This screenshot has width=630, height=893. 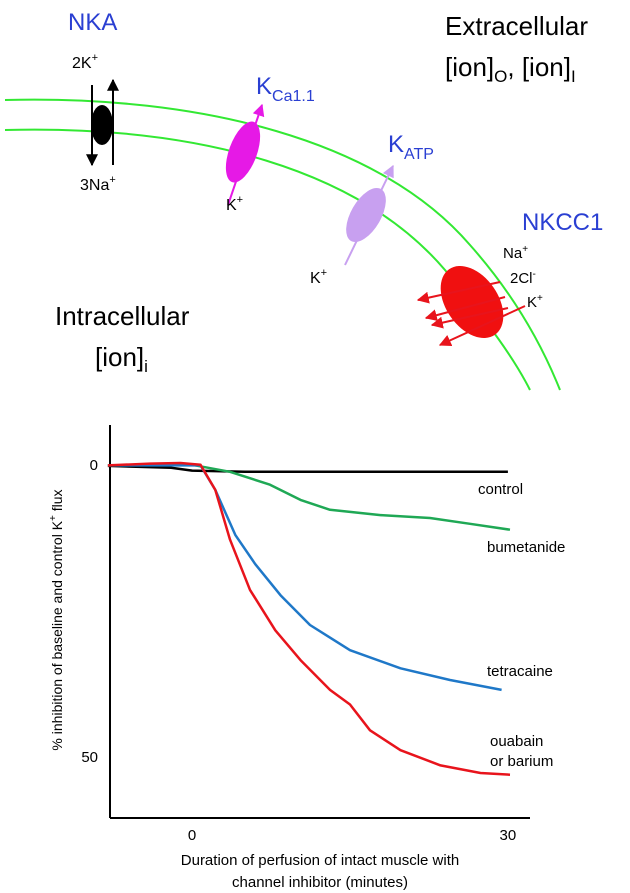 I want to click on nkcc-na-label: Na+, so click(x=515, y=253).